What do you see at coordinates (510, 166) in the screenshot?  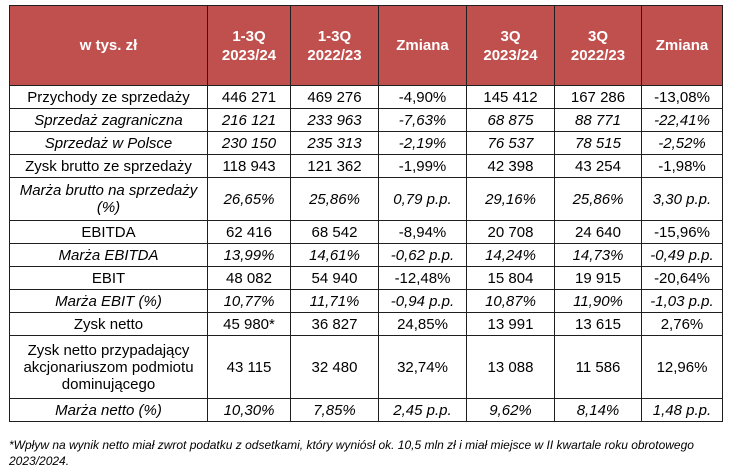 I see `table-cell: 42 398` at bounding box center [510, 166].